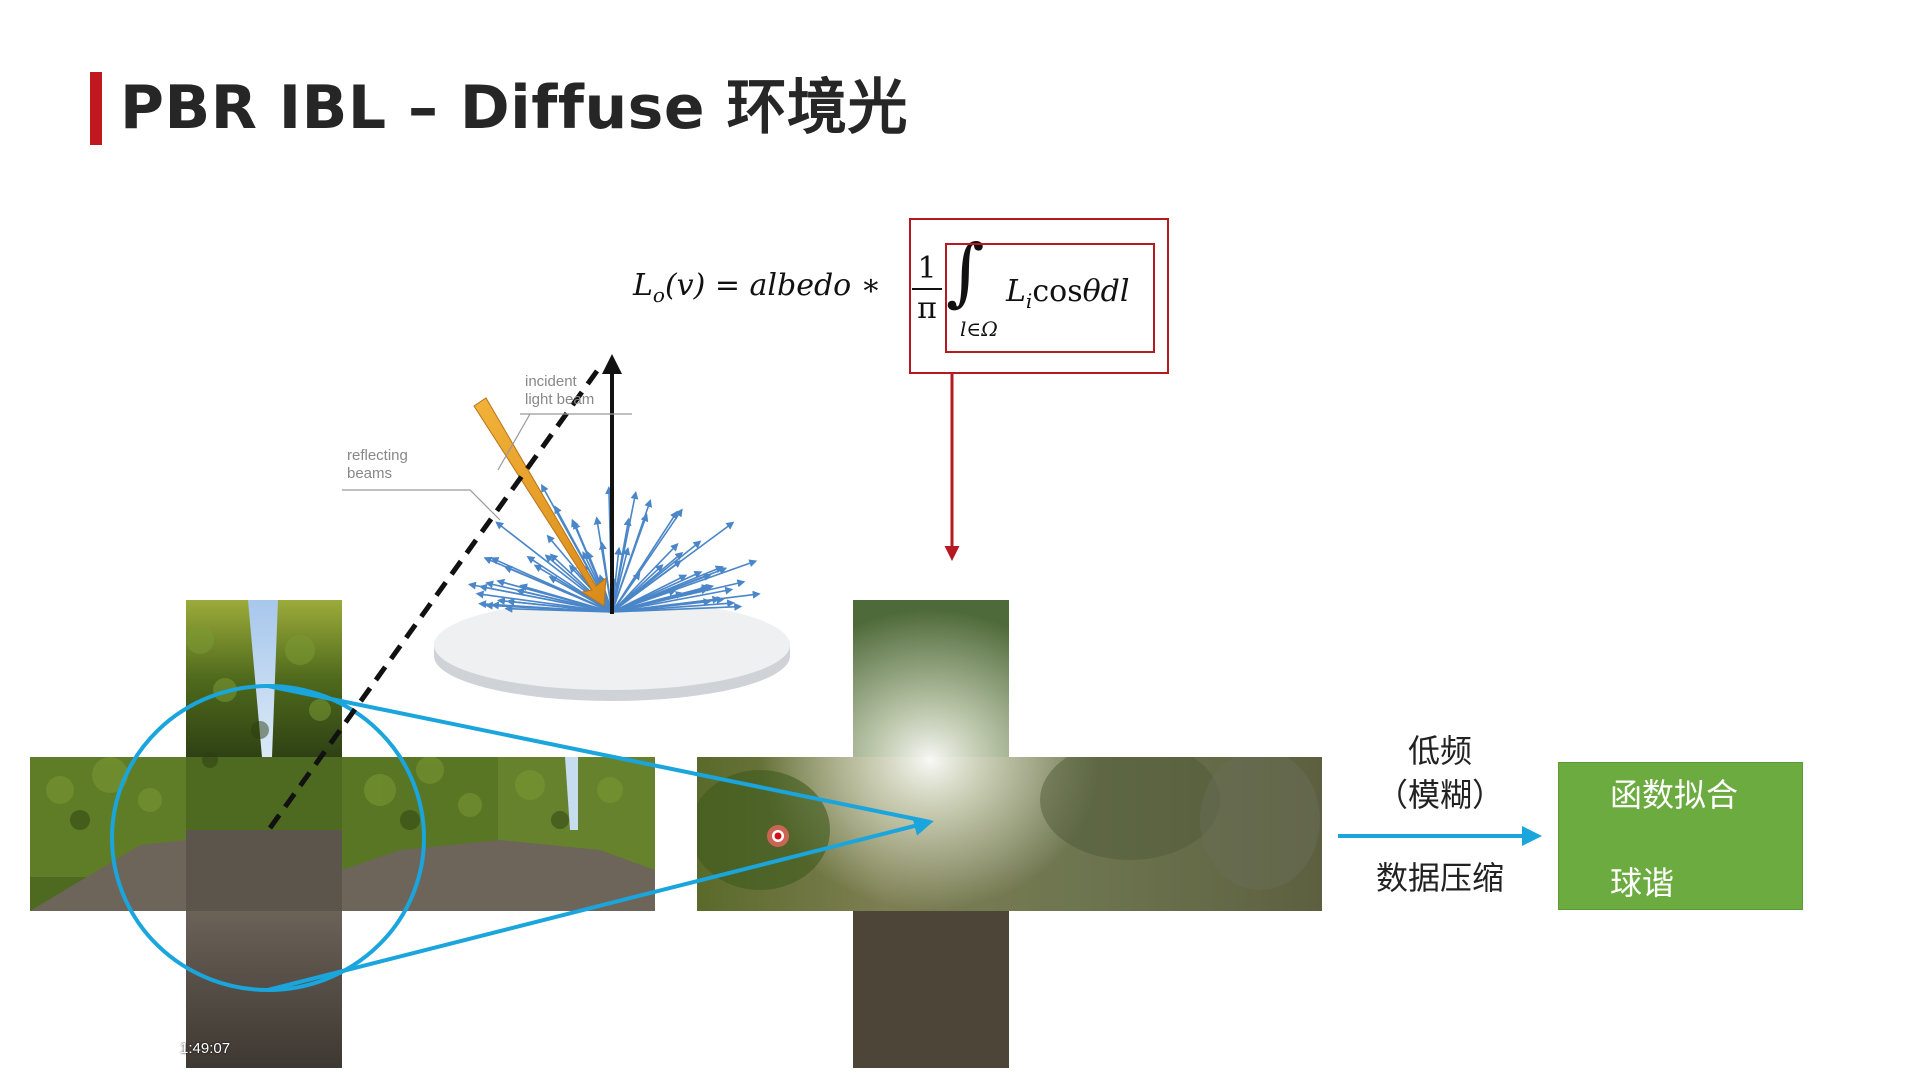  I want to click on sample-point-marker, so click(778, 836).